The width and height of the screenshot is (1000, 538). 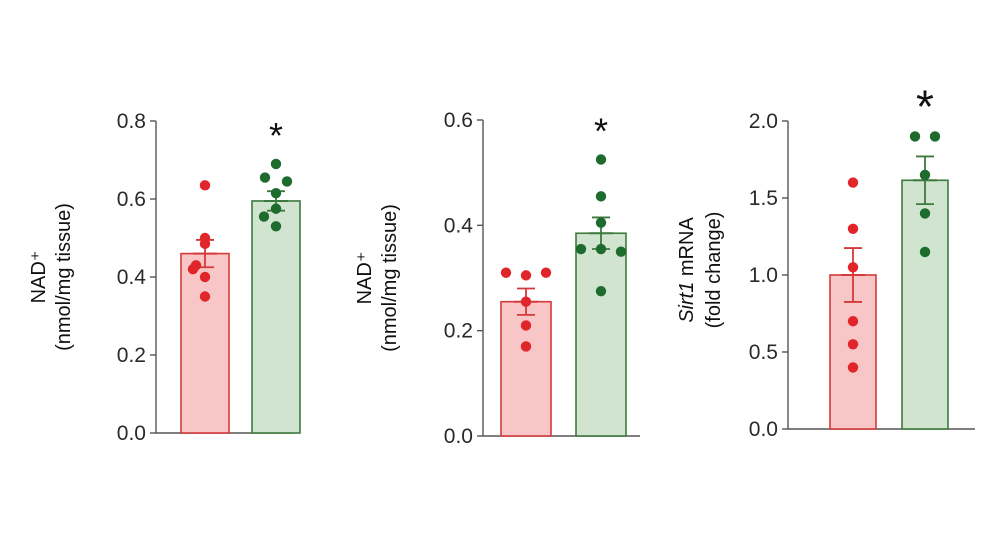 What do you see at coordinates (763, 198) in the screenshot?
I see `y-tick-label: 1.5` at bounding box center [763, 198].